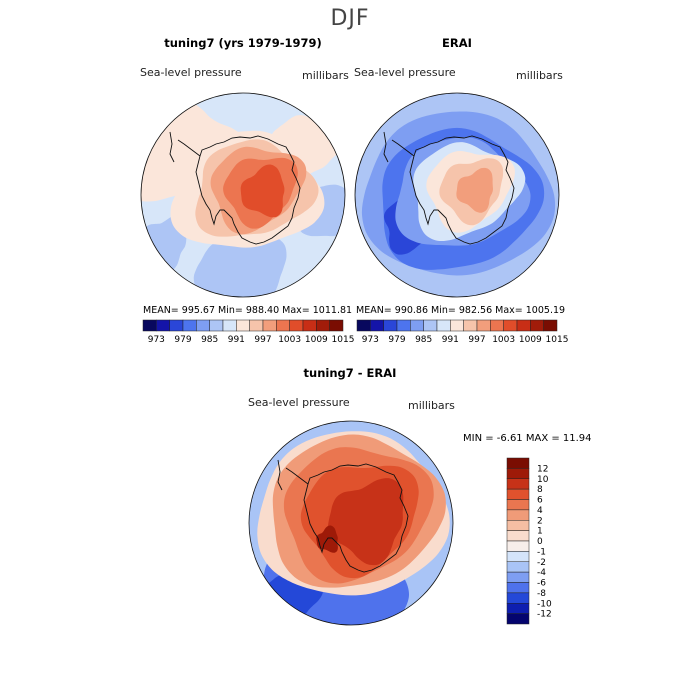  Describe the element at coordinates (541, 563) in the screenshot. I see `colorbar-tick-label: -2` at that location.